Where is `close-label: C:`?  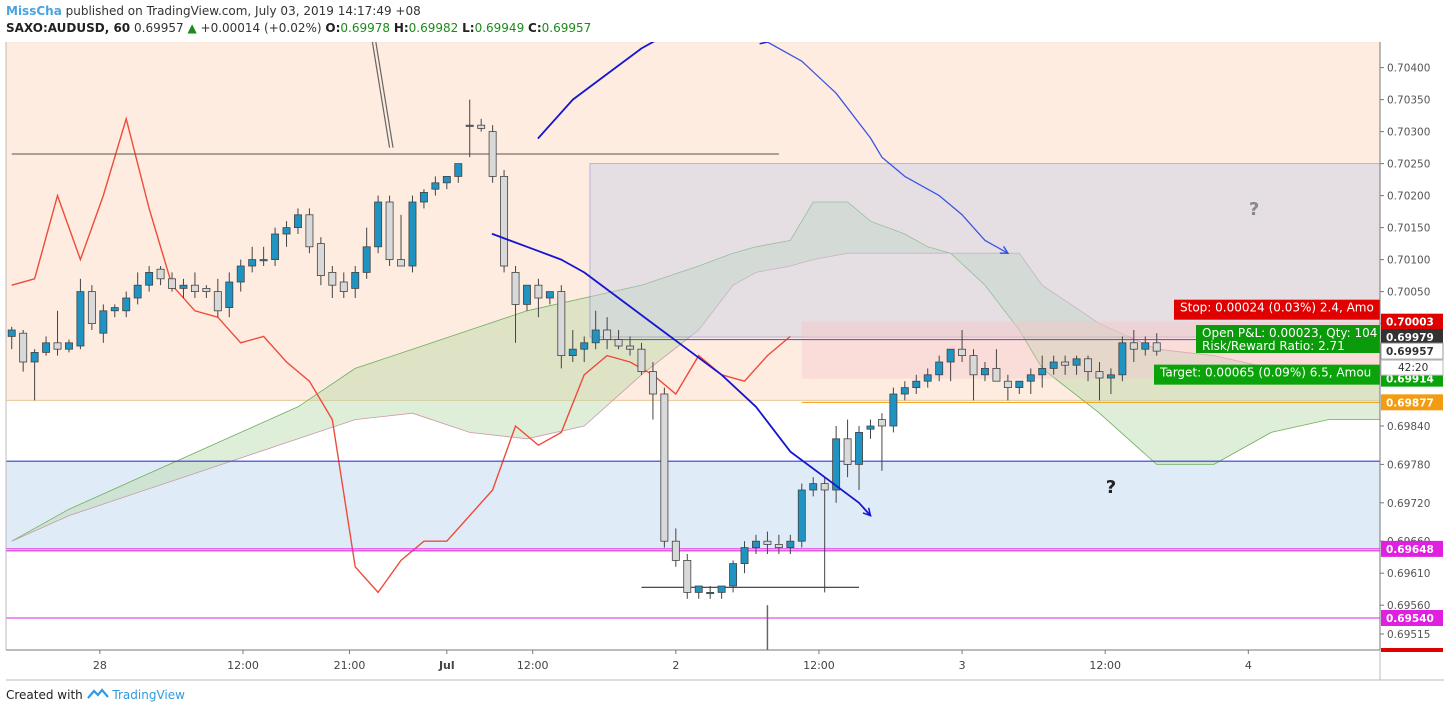
close-label: C: is located at coordinates (535, 28).